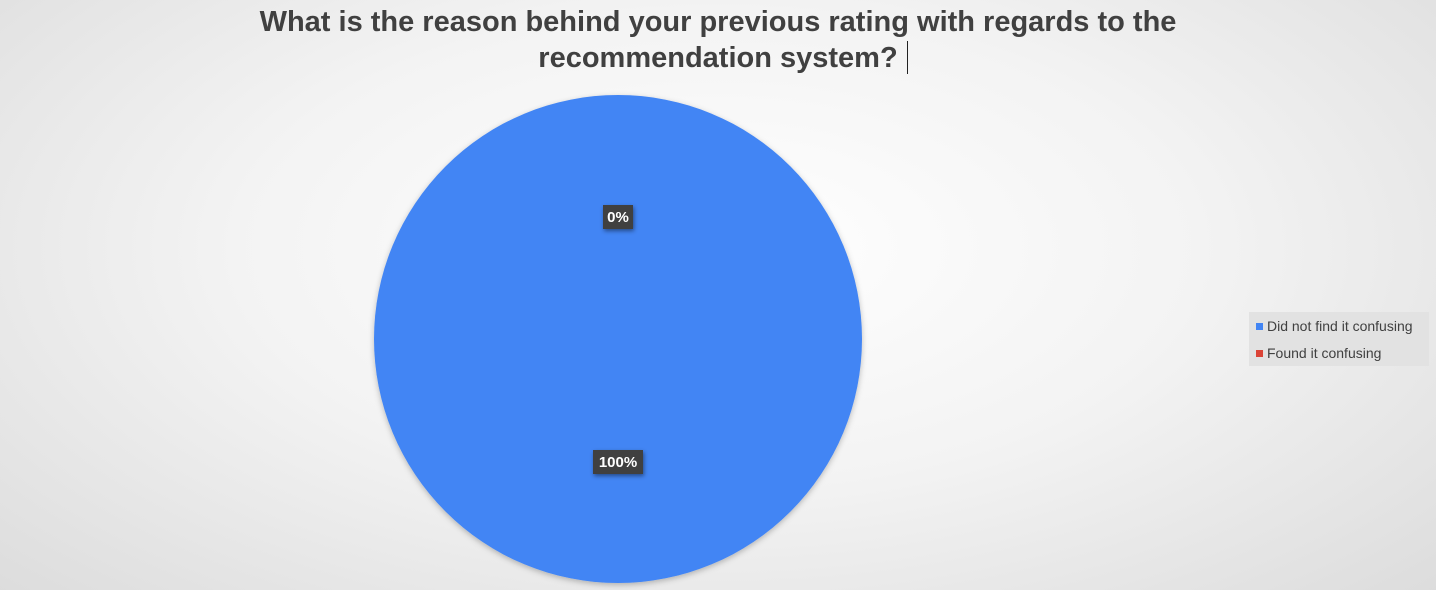  I want to click on legend-label: Did not find it confusing, so click(1340, 326).